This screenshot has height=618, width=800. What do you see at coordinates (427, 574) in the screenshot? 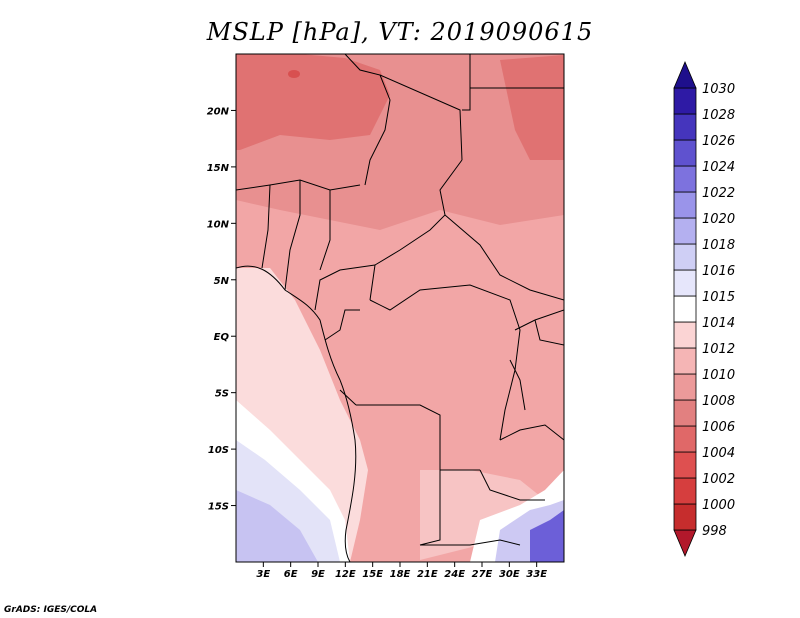
I see `lon-tick-label: 21E` at bounding box center [427, 574].